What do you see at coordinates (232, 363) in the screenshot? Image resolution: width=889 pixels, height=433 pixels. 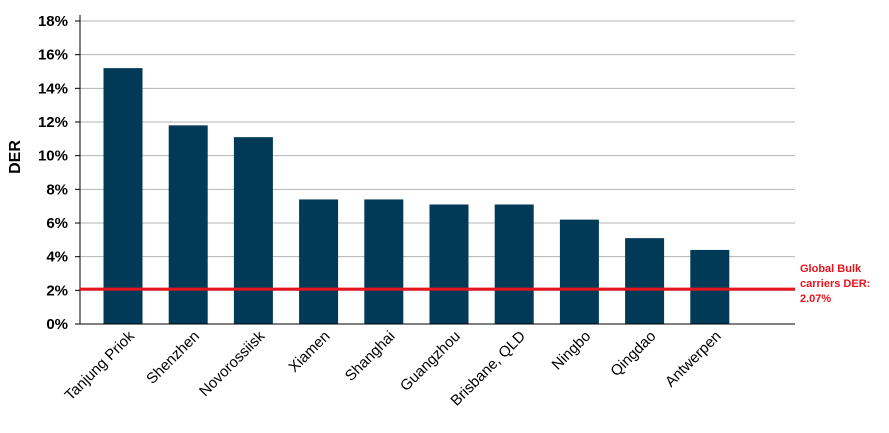 I see `x-tick-label: Novorossiisk` at bounding box center [232, 363].